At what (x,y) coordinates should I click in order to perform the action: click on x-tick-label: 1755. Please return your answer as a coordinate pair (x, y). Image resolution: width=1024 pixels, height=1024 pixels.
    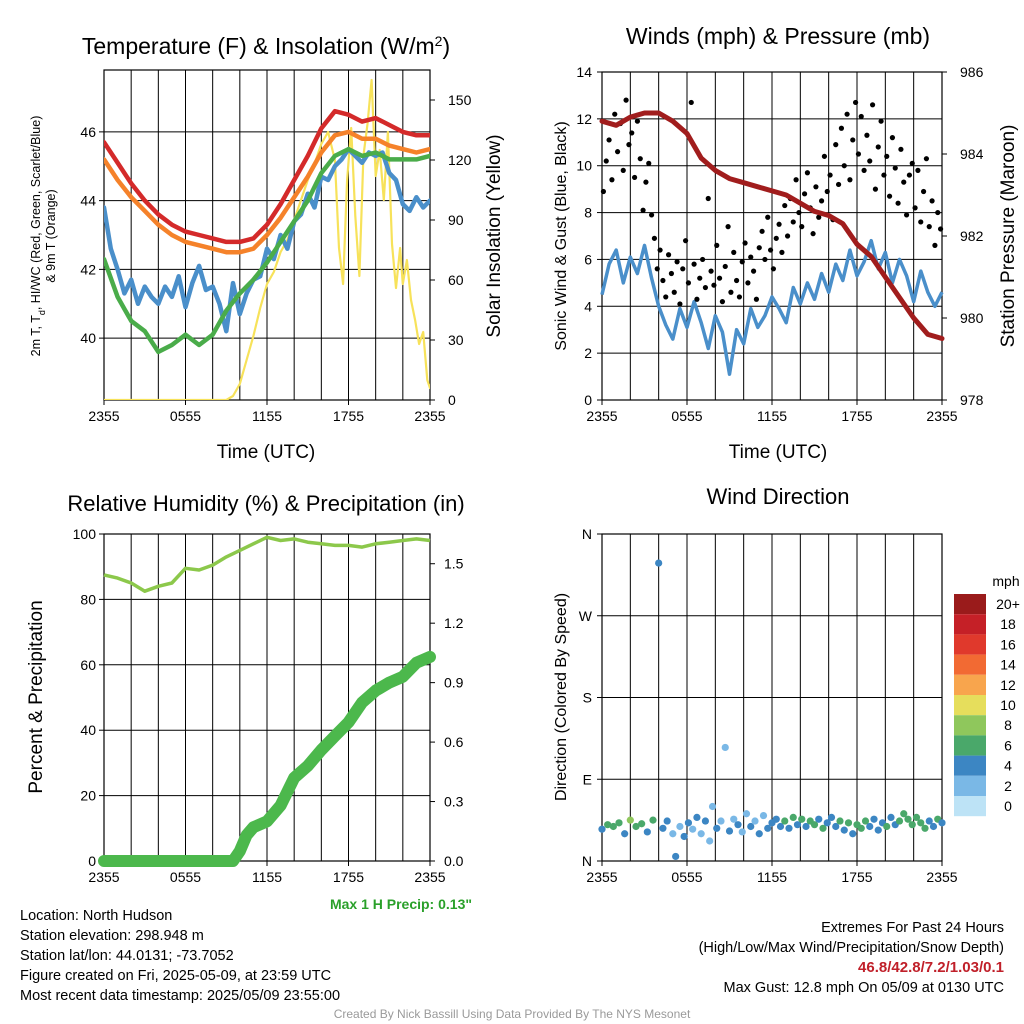
    Looking at the image, I should click on (856, 416).